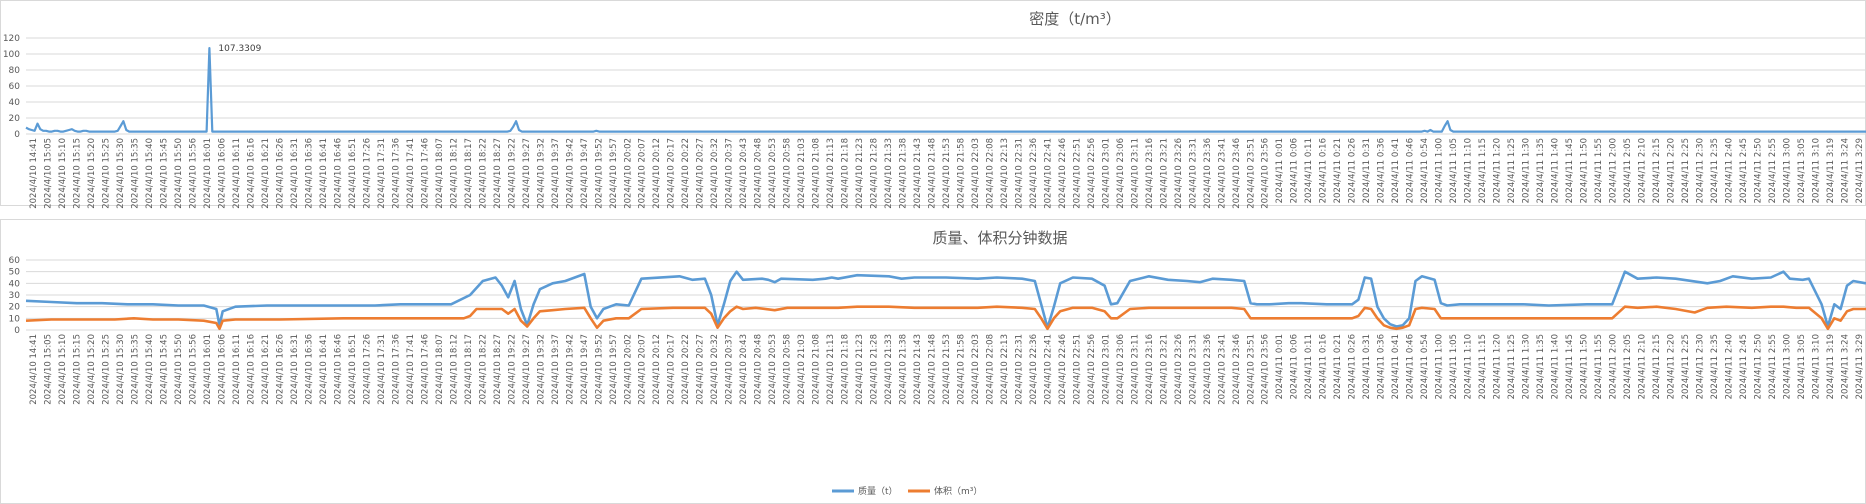 The image size is (1866, 504). What do you see at coordinates (367, 173) in the screenshot?
I see `x-tick-label: 2024/4/10 17:26` at bounding box center [367, 173].